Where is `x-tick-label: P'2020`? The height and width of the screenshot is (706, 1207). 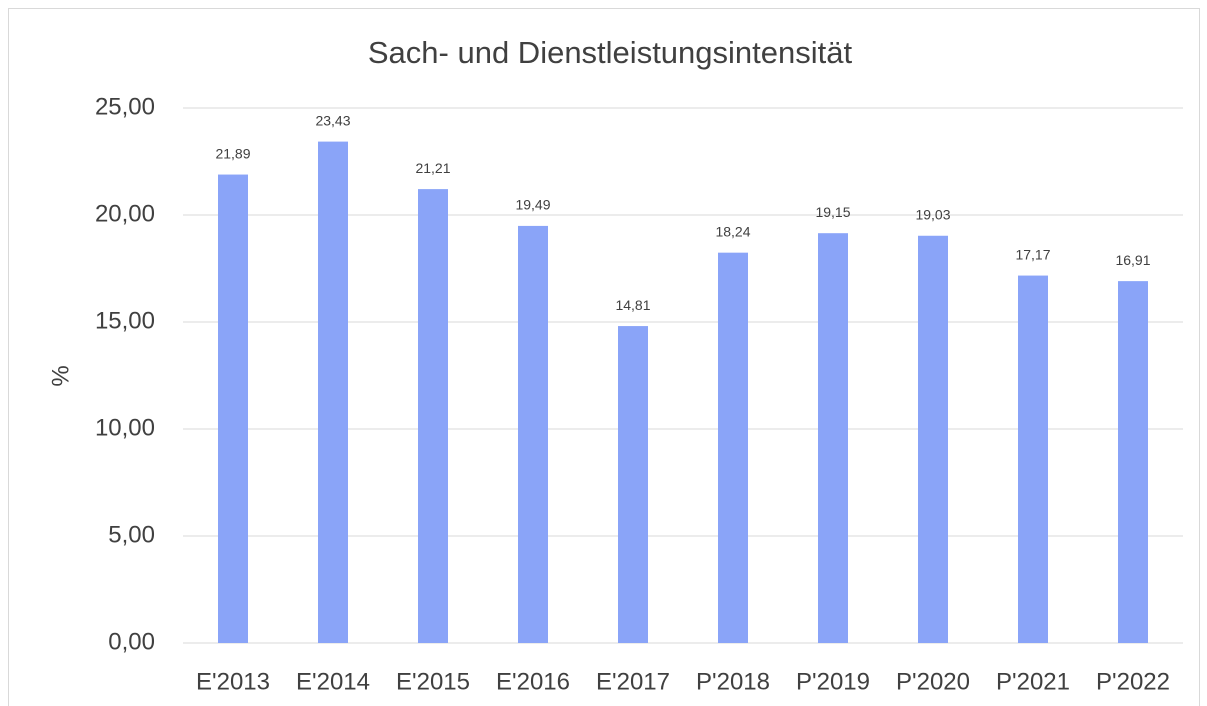 x-tick-label: P'2020 is located at coordinates (933, 681).